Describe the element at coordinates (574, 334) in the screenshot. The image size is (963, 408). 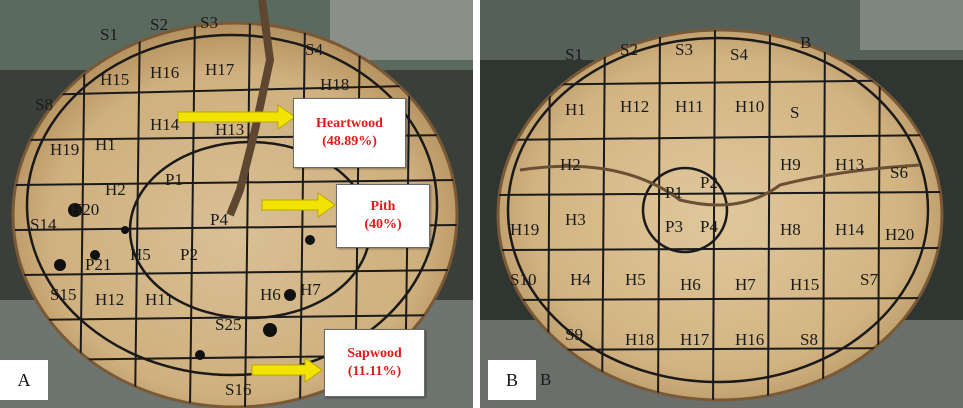
I see `svg-text: S9` at that location.